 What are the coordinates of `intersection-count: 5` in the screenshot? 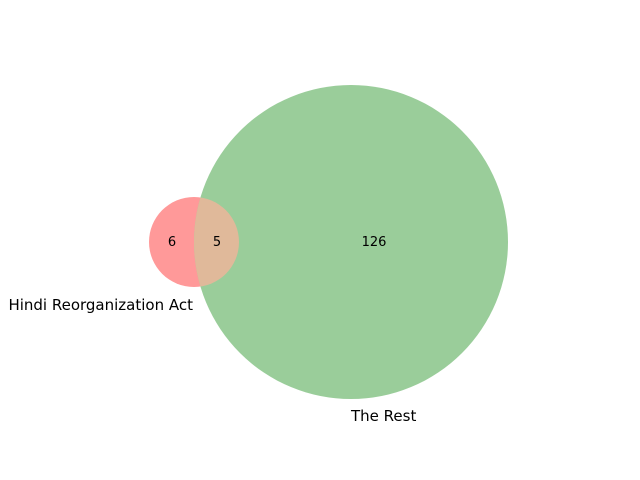 It's located at (217, 242).